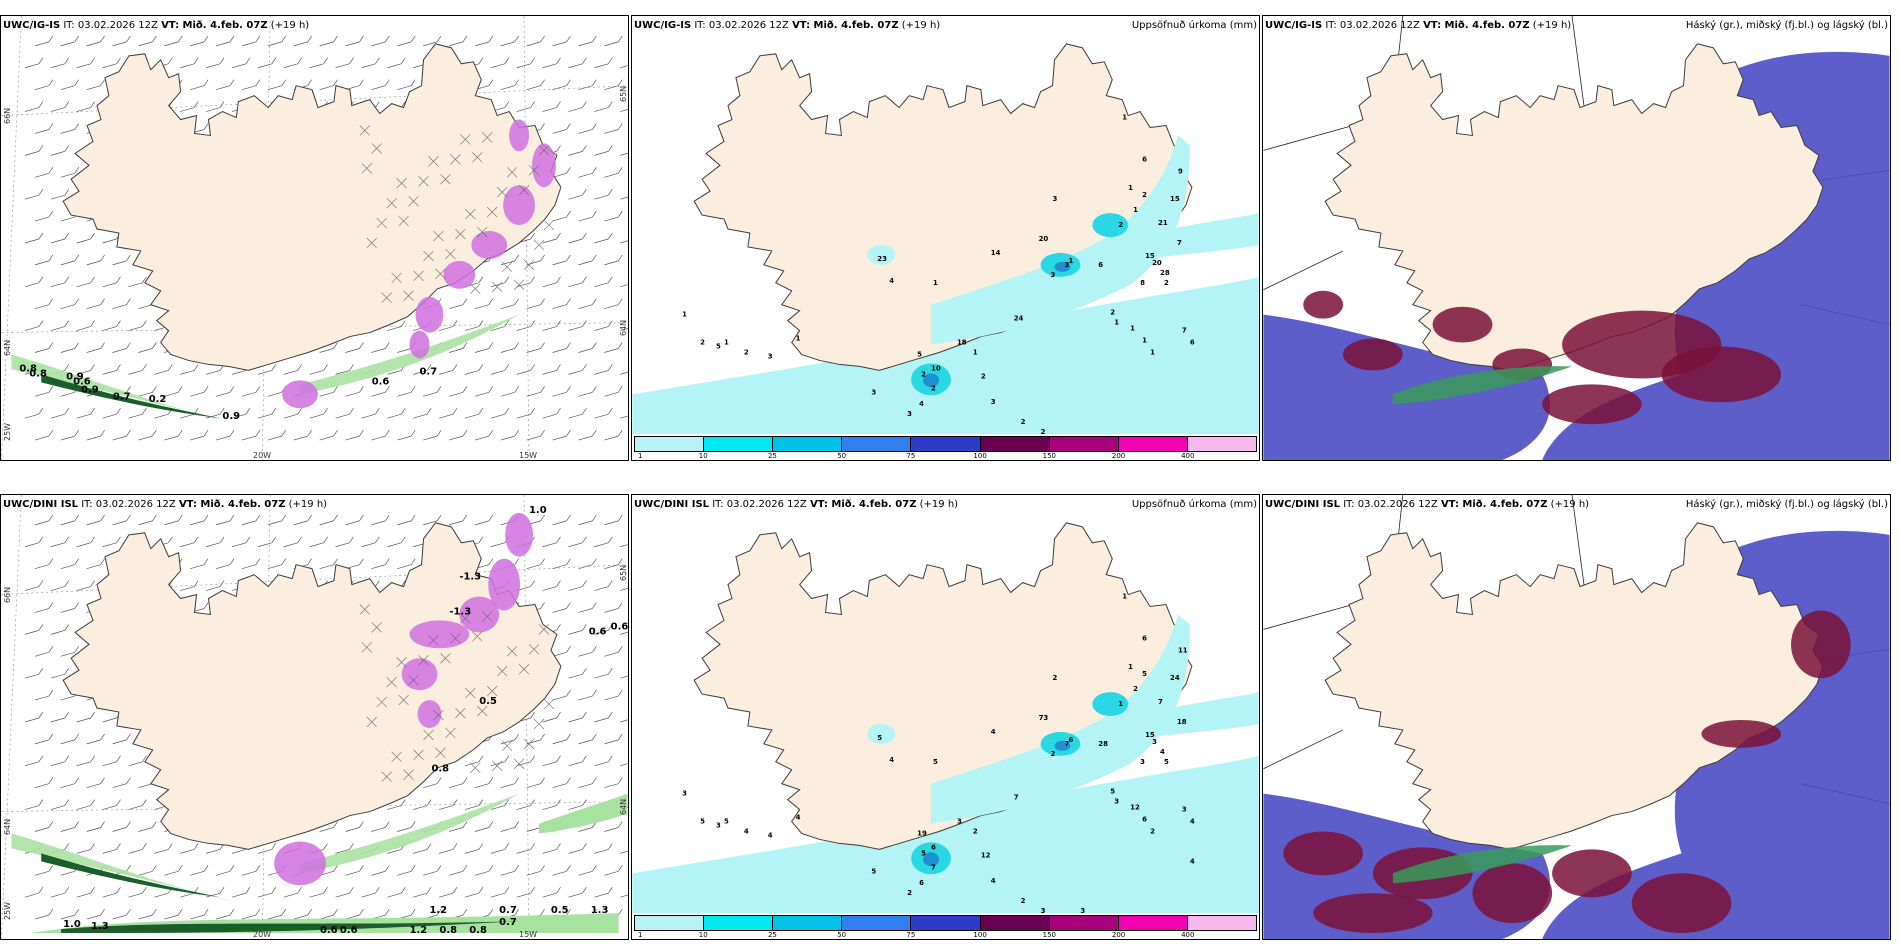 This screenshot has width=1900, height=950. Describe the element at coordinates (1188, 456) in the screenshot. I see `colorbar-tick: 400` at that location.